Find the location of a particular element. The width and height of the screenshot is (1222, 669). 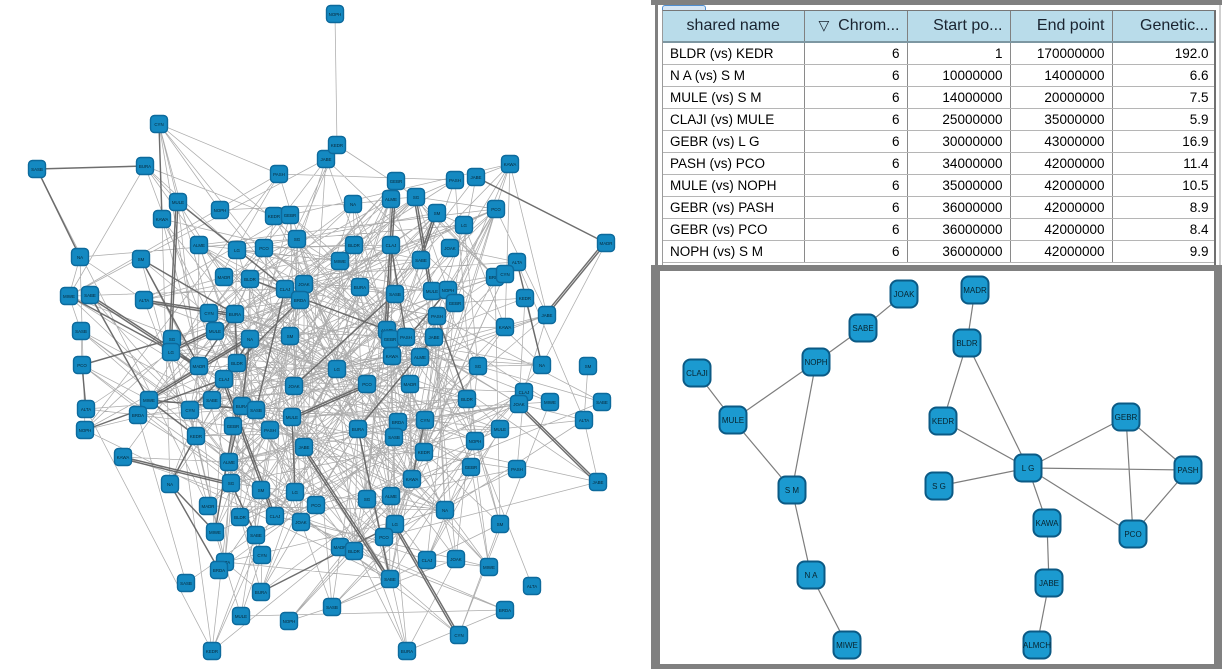

svg-text: N A is located at coordinates (812, 575).